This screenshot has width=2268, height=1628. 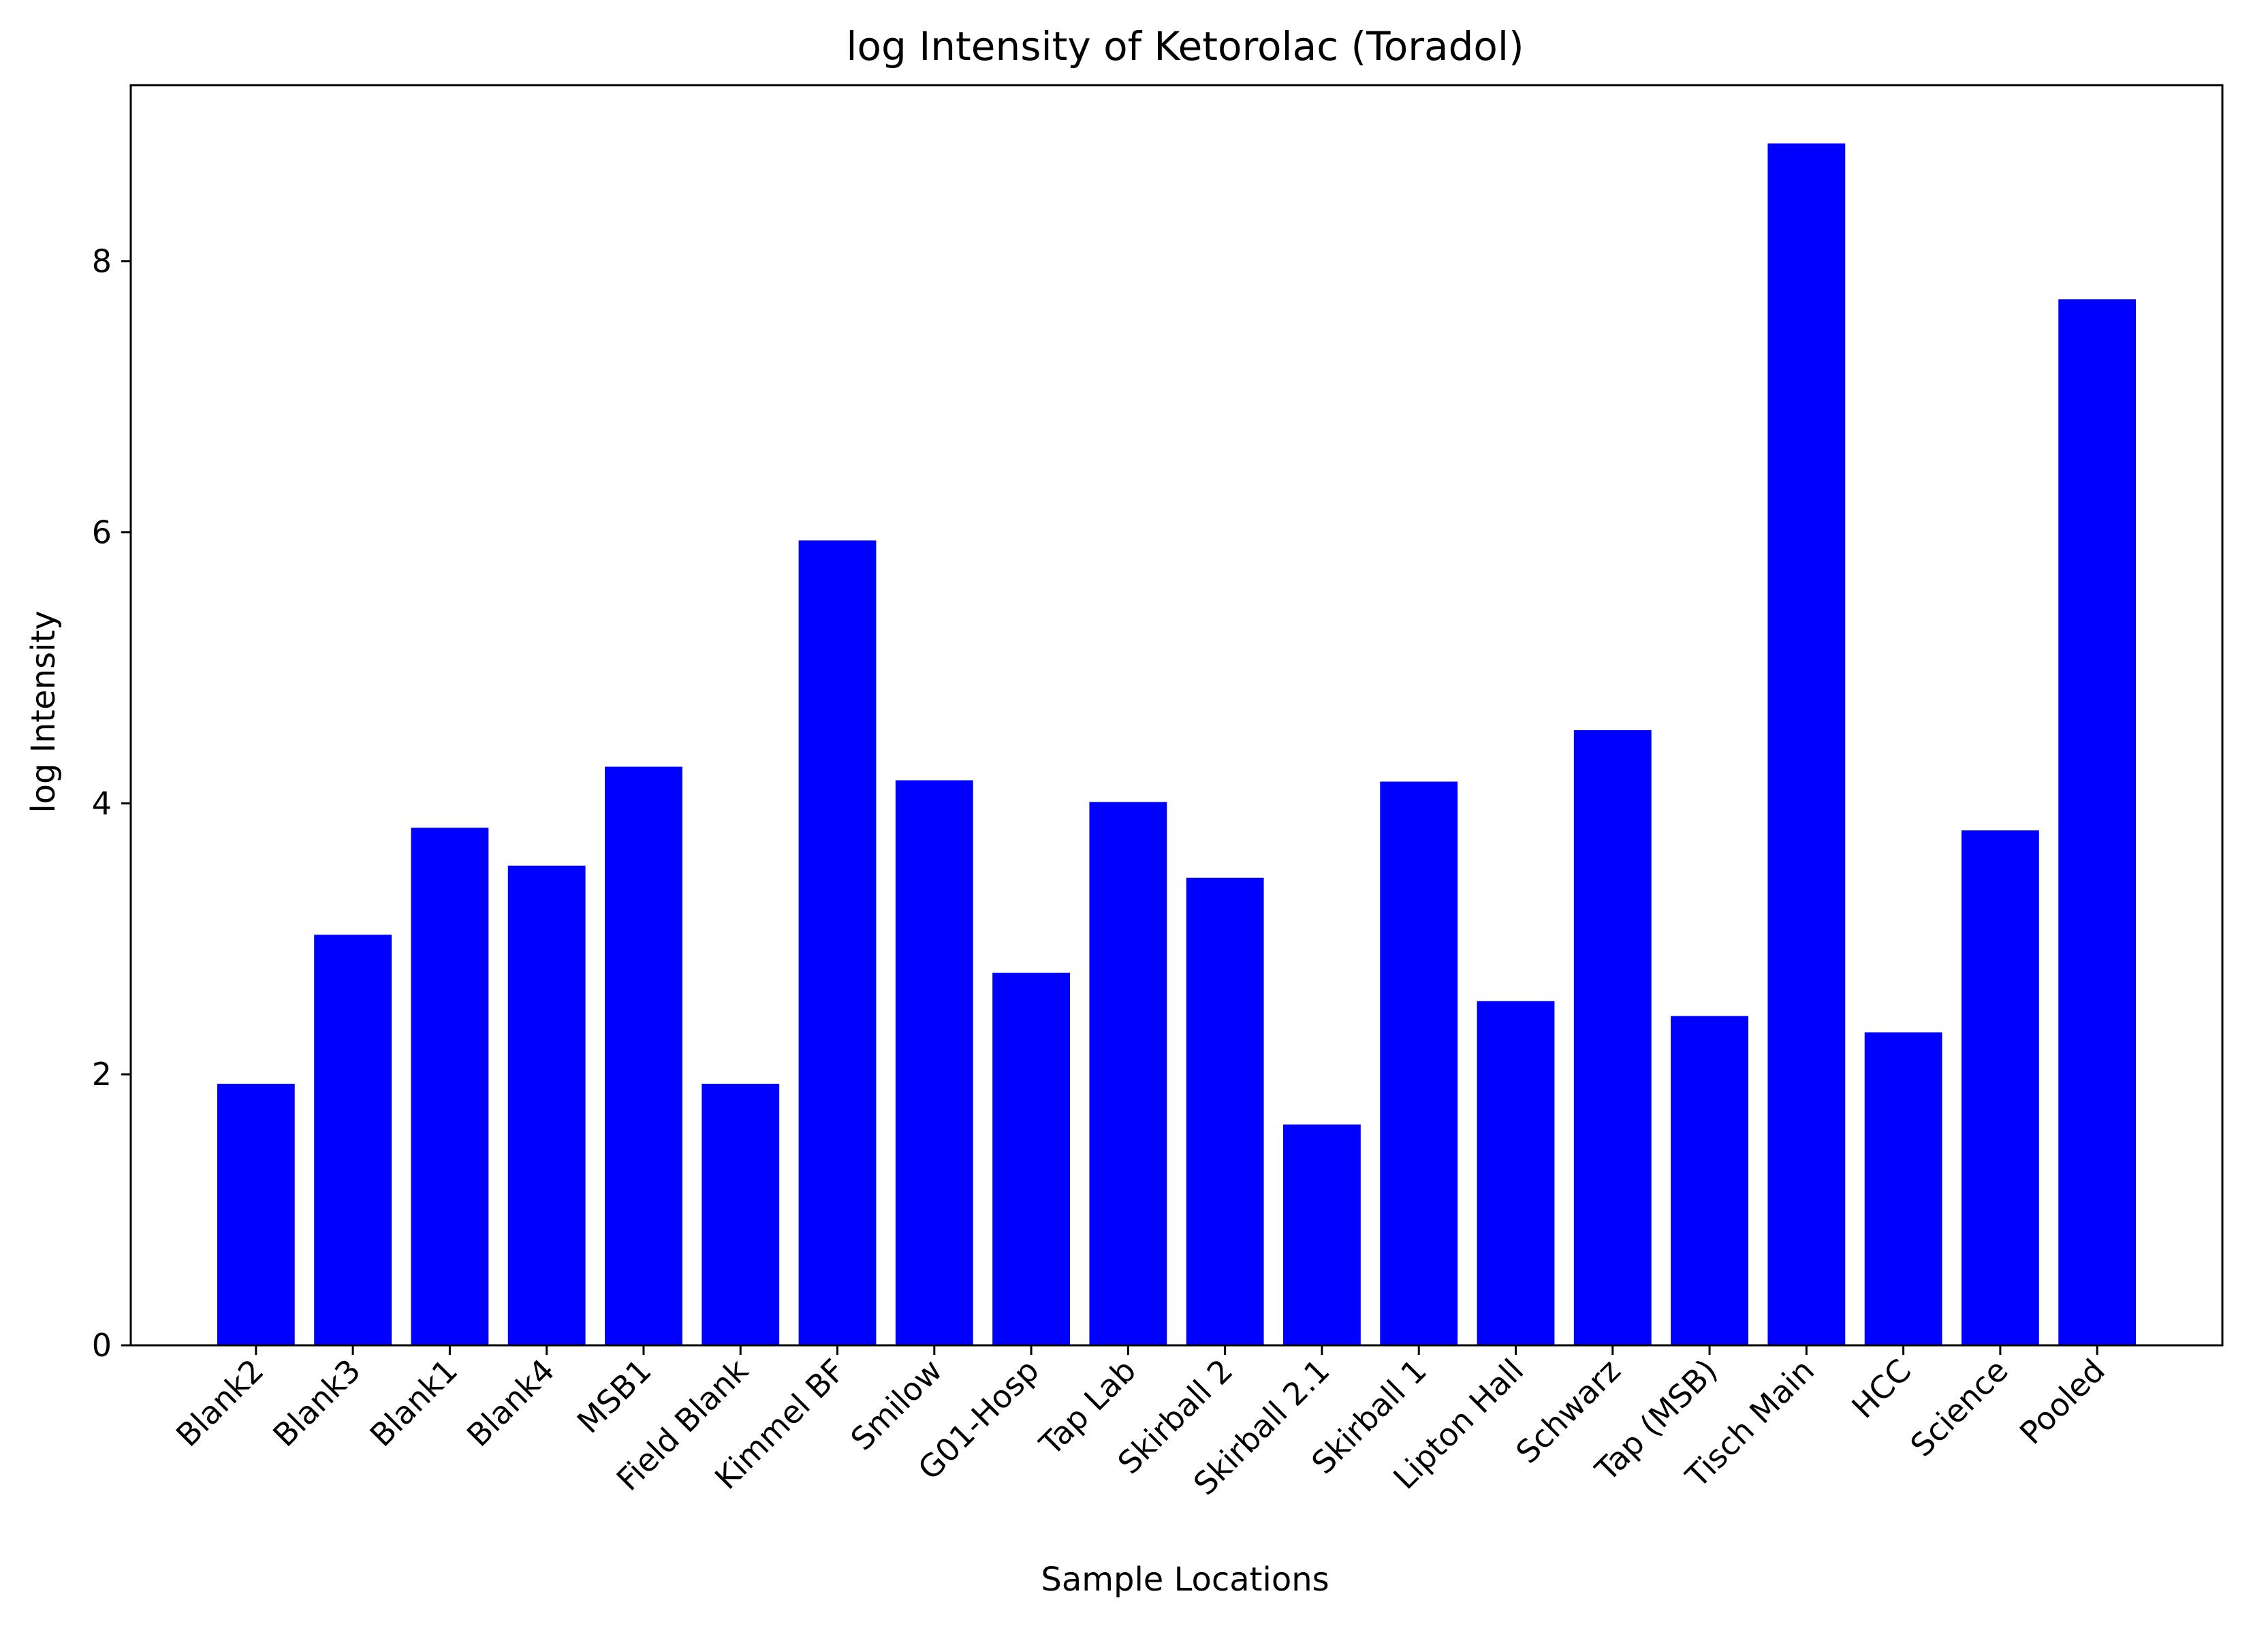 I want to click on y-tick-label-4: 8, so click(x=102, y=261).